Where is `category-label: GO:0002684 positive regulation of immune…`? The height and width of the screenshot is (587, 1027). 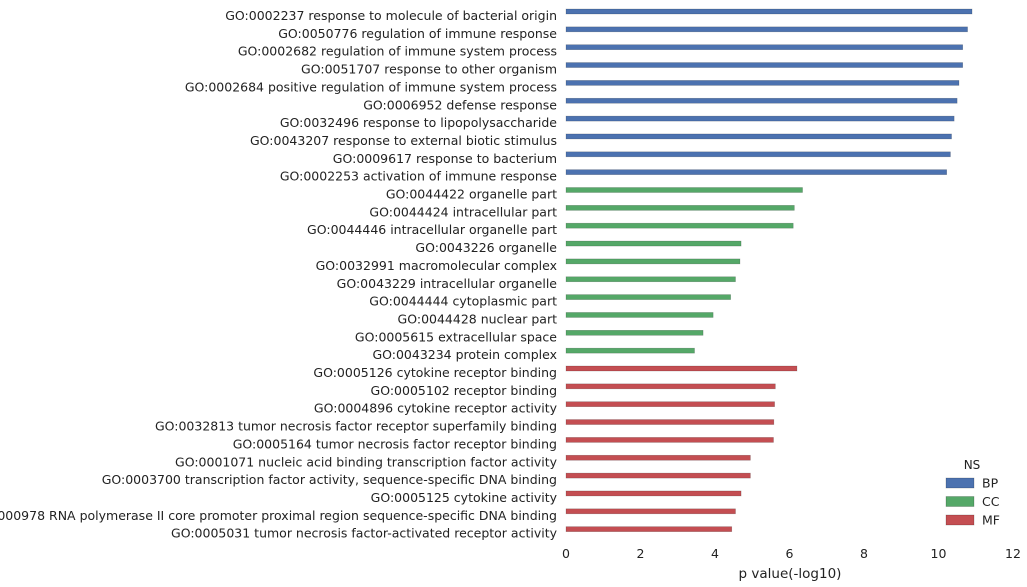 category-label: GO:0002684 positive regulation of immune… is located at coordinates (371, 86).